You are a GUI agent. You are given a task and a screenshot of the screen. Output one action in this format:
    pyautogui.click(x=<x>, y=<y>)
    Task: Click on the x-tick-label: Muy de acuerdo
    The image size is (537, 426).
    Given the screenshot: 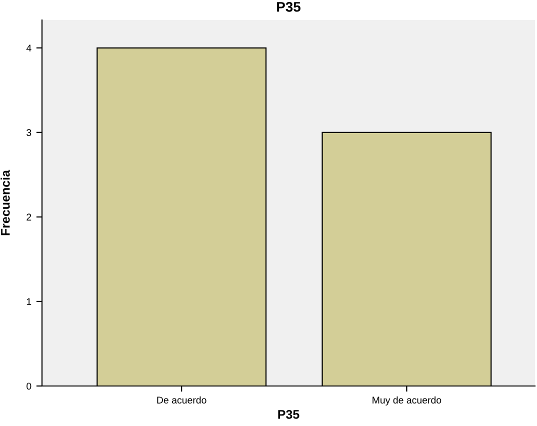 What is the action you would take?
    pyautogui.click(x=407, y=401)
    